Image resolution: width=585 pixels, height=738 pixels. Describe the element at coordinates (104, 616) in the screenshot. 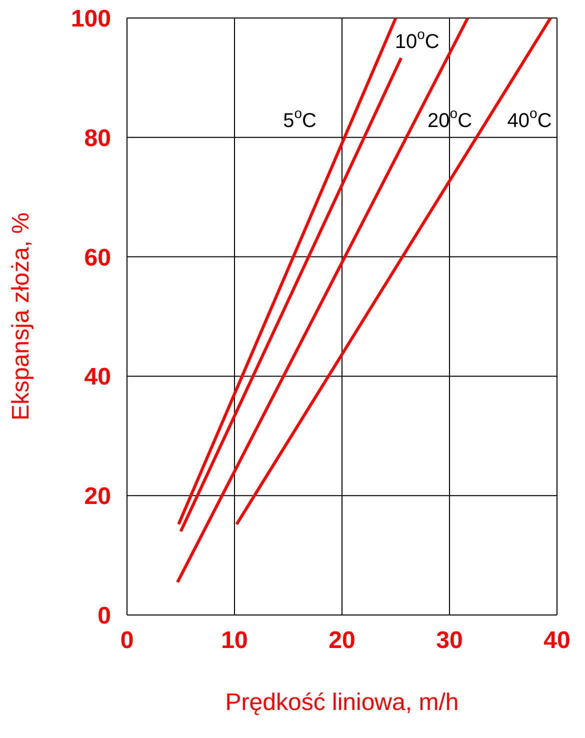

I see `y-tick-label: 0` at that location.